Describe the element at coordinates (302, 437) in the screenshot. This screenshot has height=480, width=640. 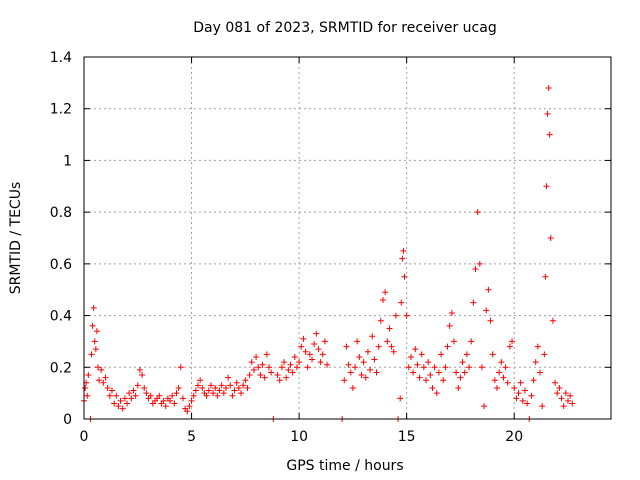
I see `x-tick-labels: 0 5 10 15 20` at that location.